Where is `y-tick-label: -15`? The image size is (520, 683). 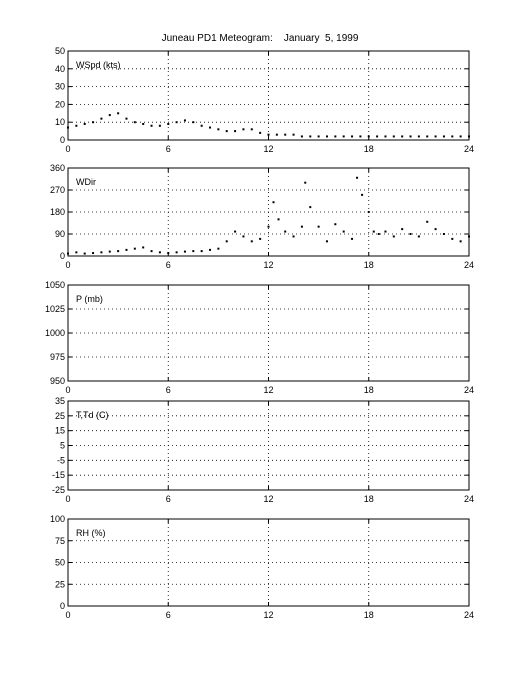 y-tick-label: -15 is located at coordinates (58, 475).